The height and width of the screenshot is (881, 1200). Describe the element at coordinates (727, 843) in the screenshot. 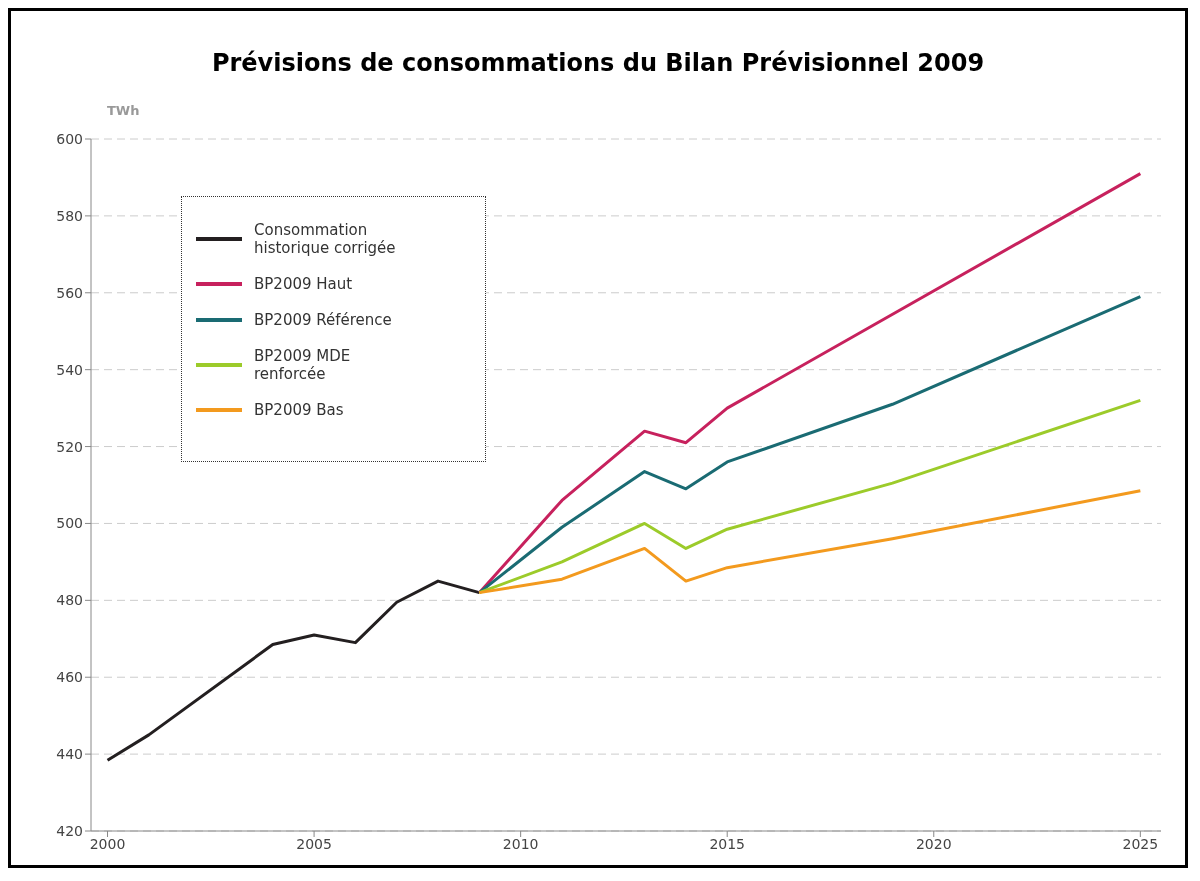

I see `x-tick-label: 2015` at that location.